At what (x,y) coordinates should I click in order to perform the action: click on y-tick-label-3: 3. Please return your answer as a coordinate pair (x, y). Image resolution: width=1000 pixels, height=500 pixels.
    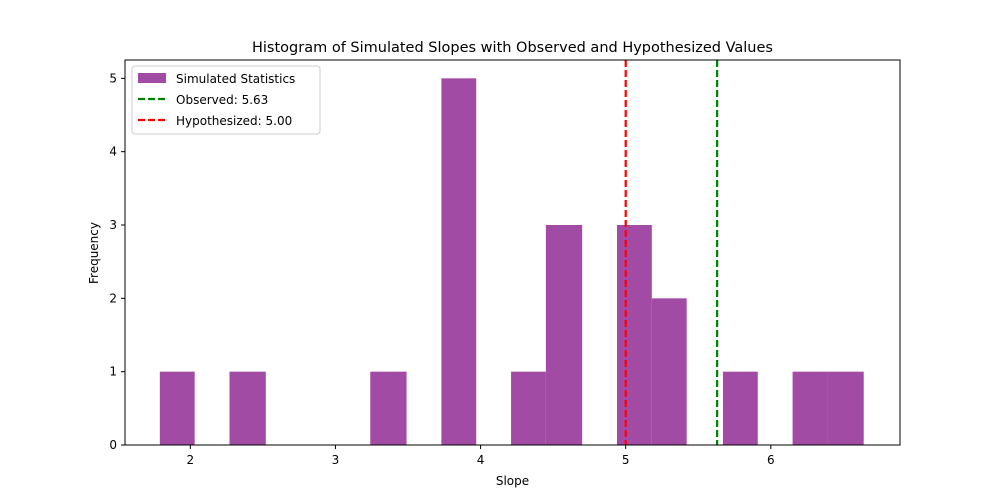
    Looking at the image, I should click on (113, 225).